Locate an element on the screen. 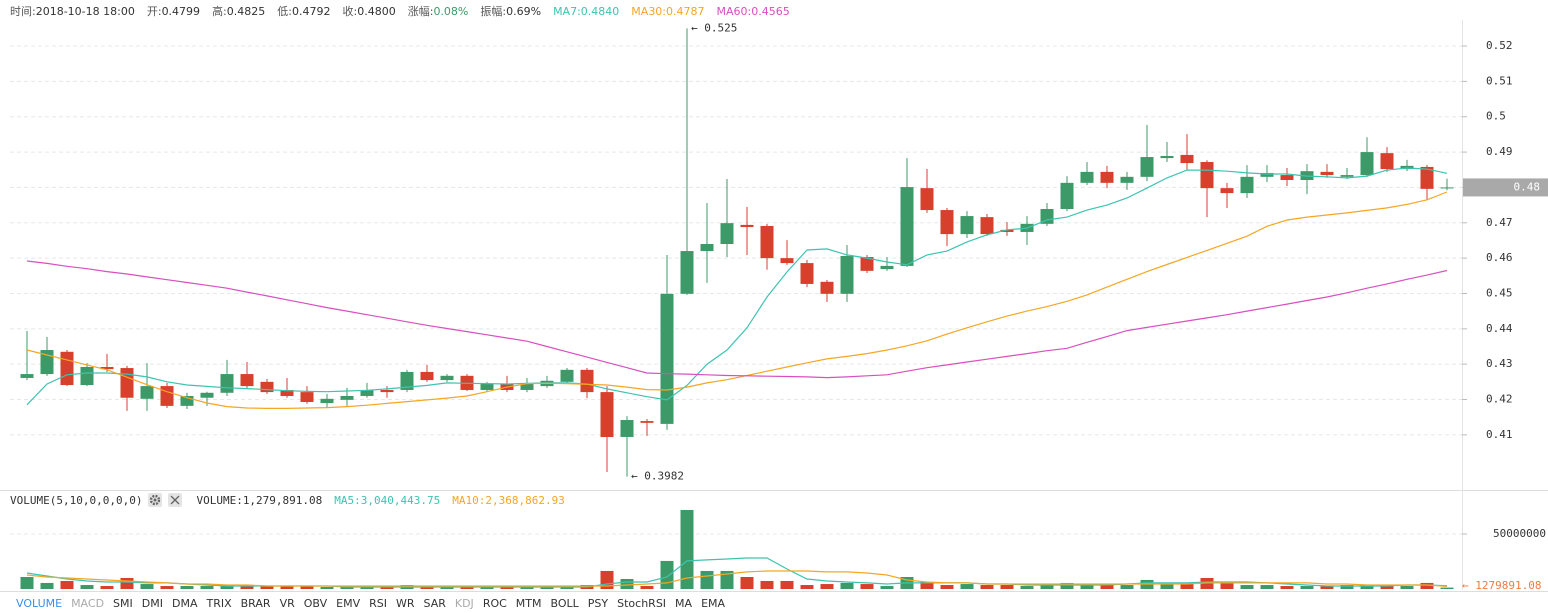  indicator-tab: BRAR is located at coordinates (255, 603).